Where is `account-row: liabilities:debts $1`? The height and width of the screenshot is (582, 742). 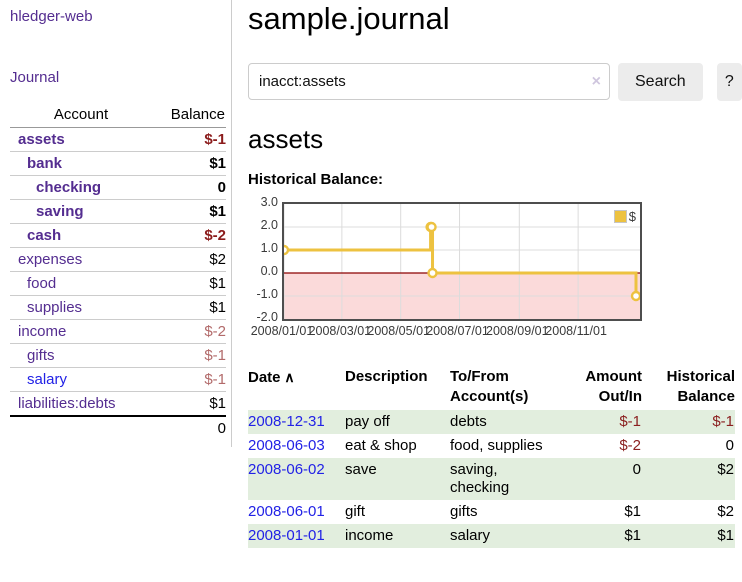 account-row: liabilities:debts $1 is located at coordinates (118, 403).